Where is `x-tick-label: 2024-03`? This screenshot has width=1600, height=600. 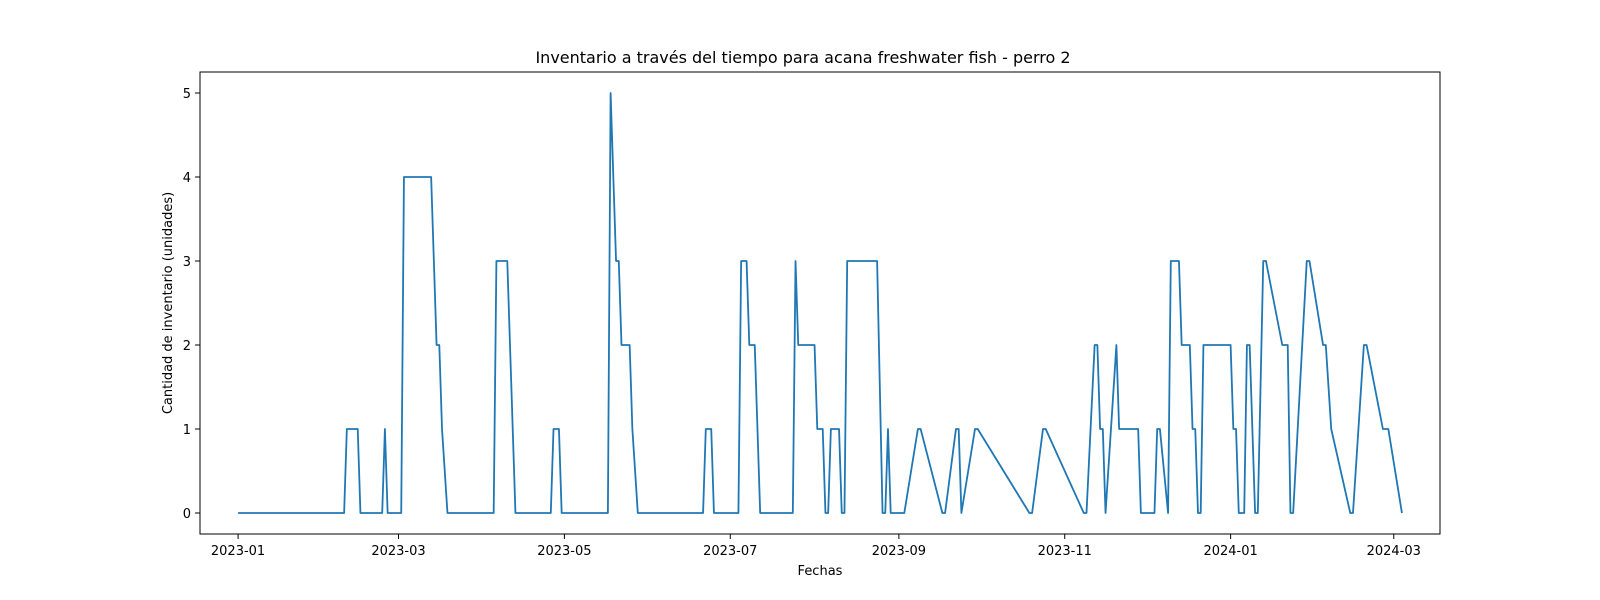 x-tick-label: 2024-03 is located at coordinates (1394, 551).